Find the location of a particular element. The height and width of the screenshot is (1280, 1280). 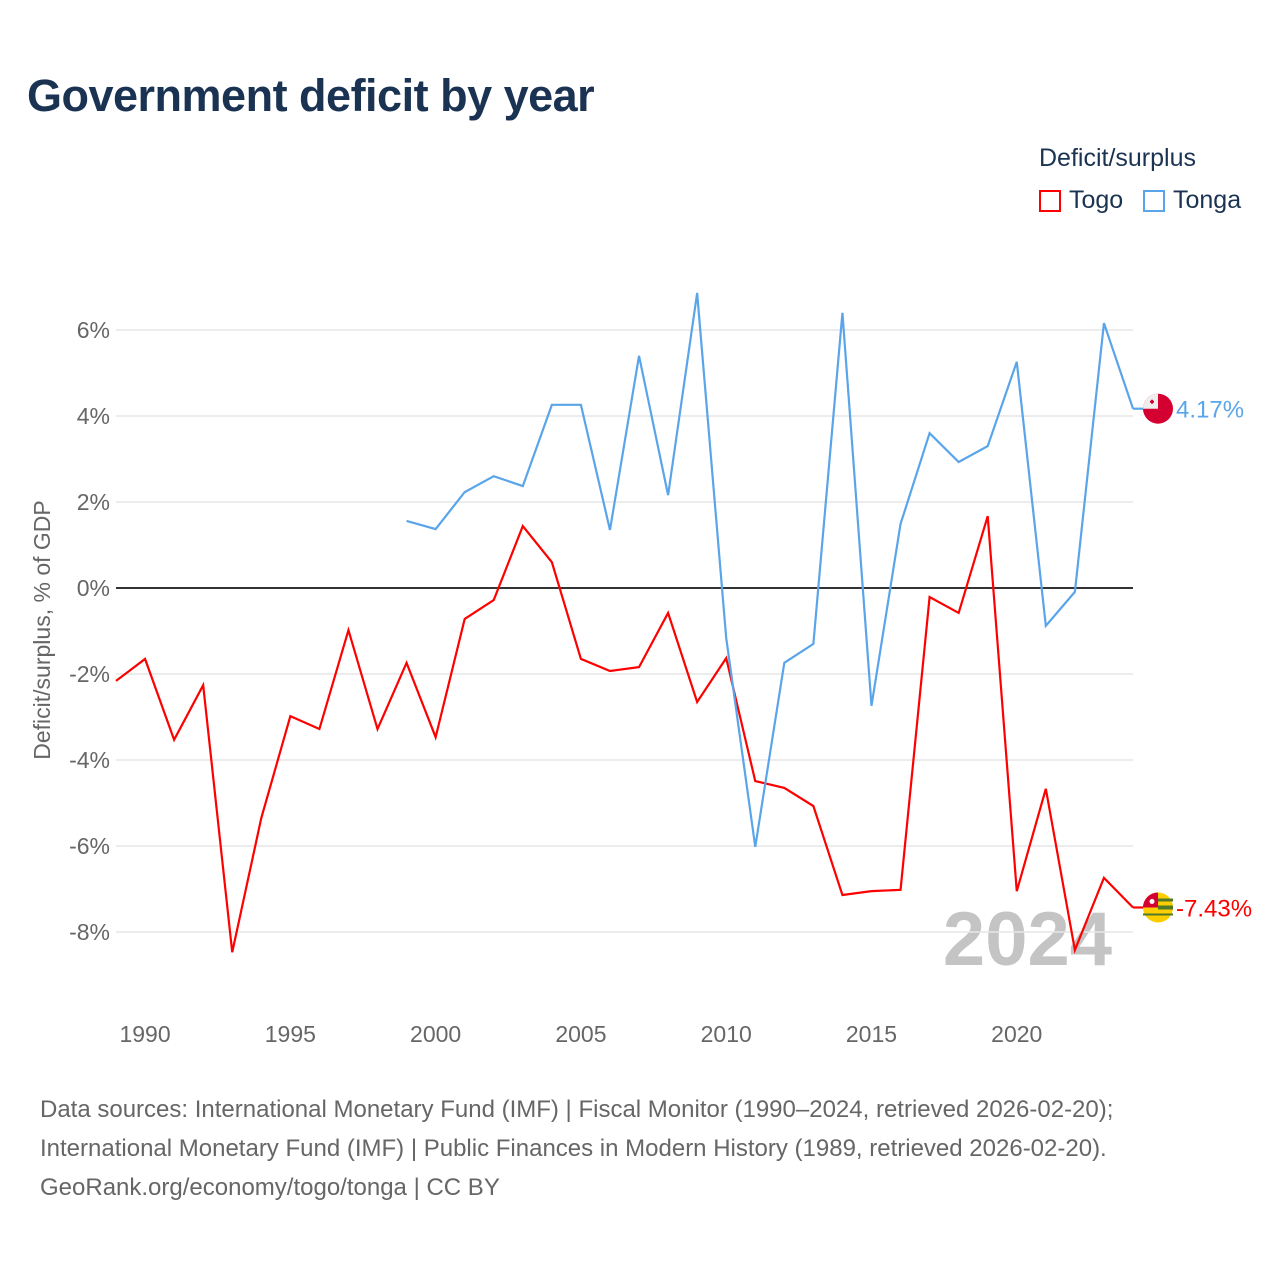

y-tick-label: 0% is located at coordinates (93, 588).